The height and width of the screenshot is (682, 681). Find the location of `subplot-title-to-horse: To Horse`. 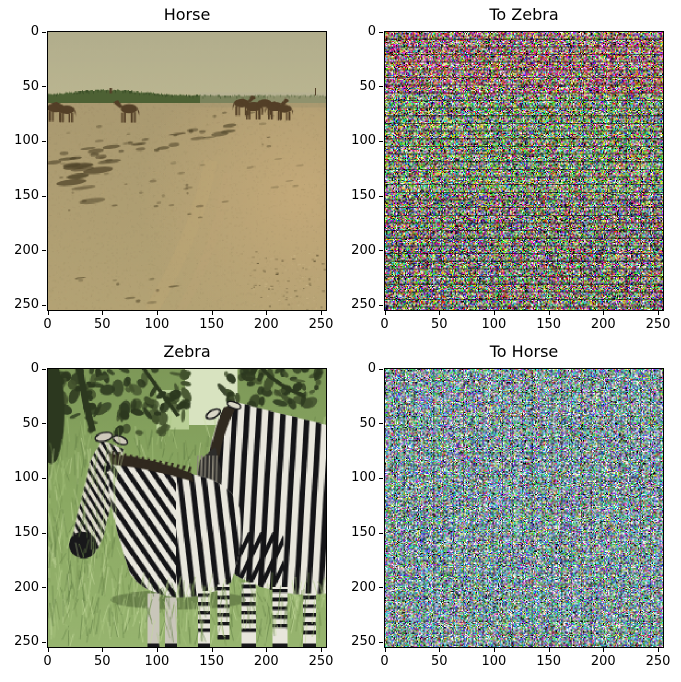

subplot-title-to-horse: To Horse is located at coordinates (524, 351).